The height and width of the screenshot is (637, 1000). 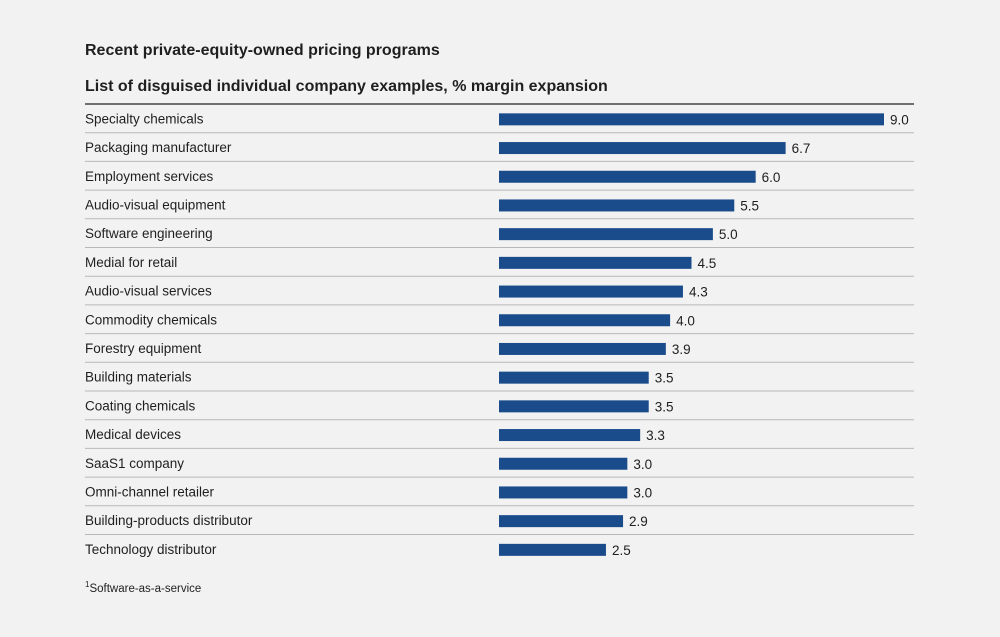 I want to click on category-label: Commodity chemicals, so click(x=151, y=319).